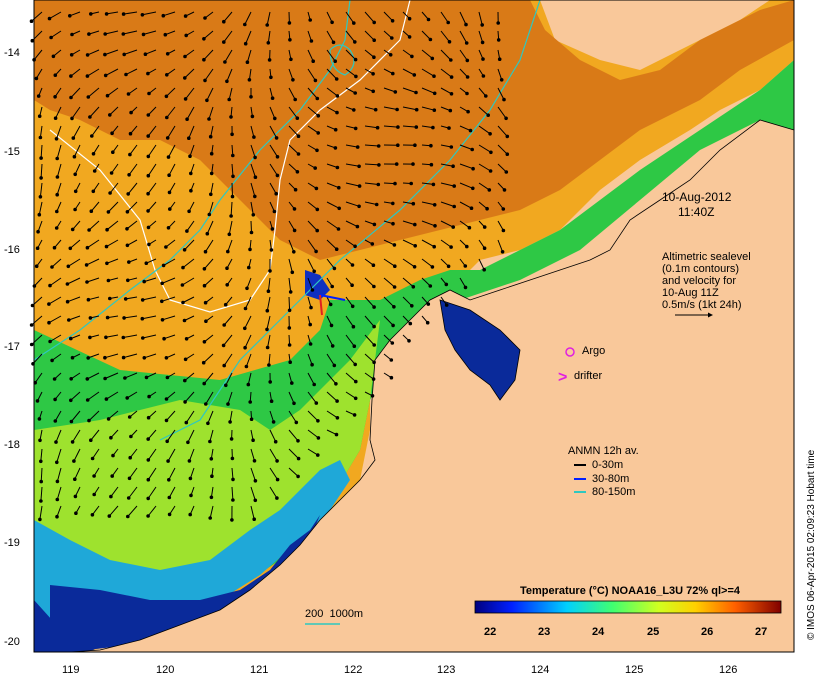 Image resolution: width=820 pixels, height=680 pixels. What do you see at coordinates (570, 352) in the screenshot?
I see `argo-marker` at bounding box center [570, 352].